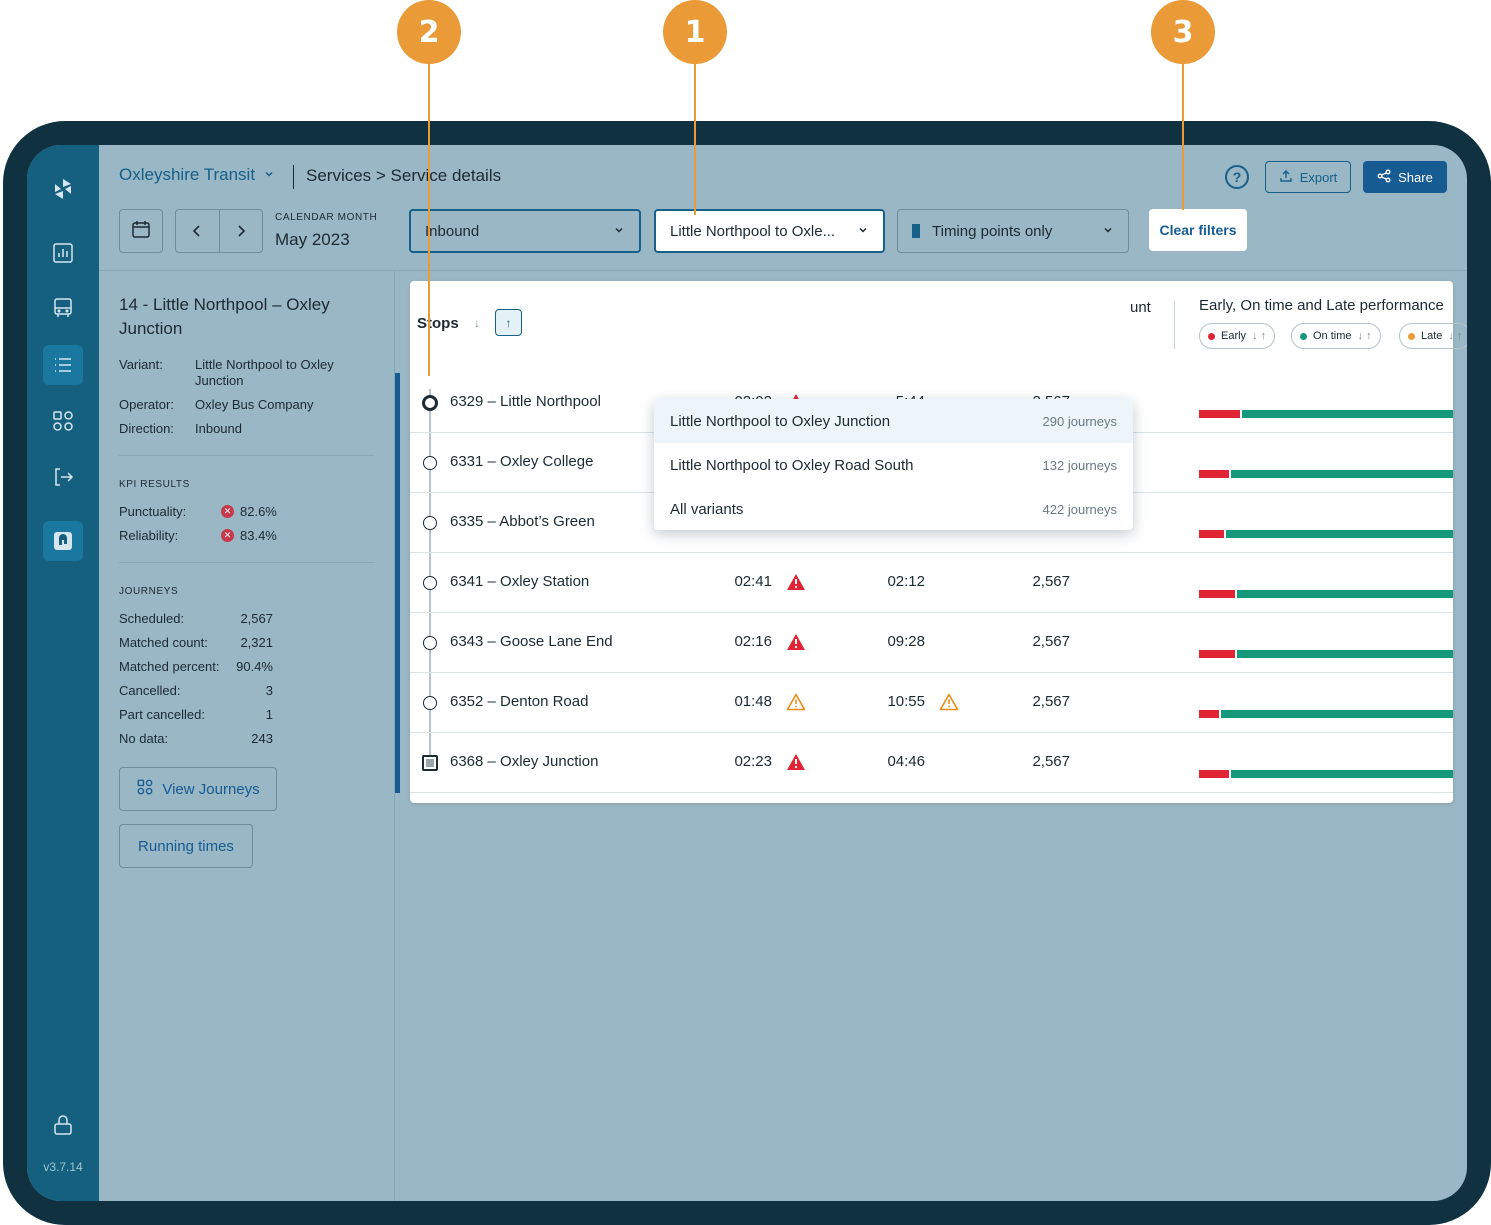 The image size is (1491, 1225). I want to click on calendar-button, so click(141, 231).